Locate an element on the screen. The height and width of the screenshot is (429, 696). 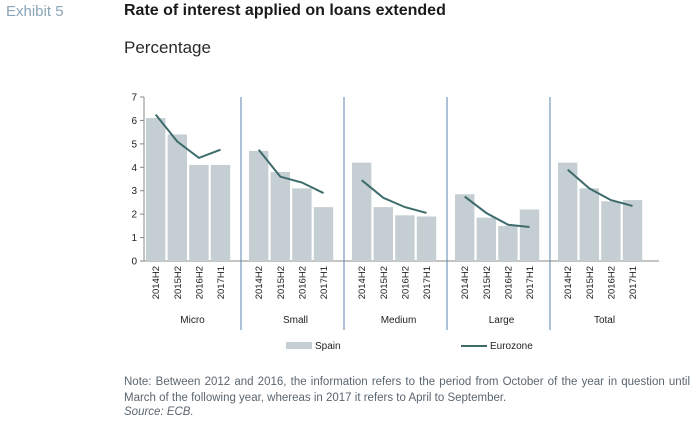
y-tick-label: 4 is located at coordinates (134, 168).